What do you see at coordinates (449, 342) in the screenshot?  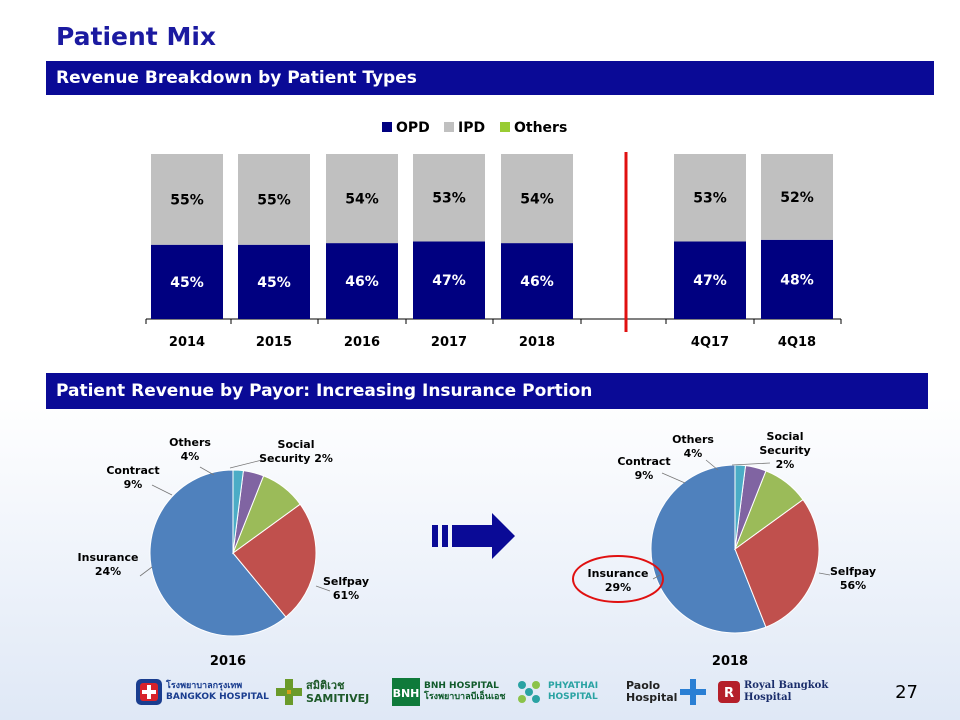 I see `x-tick-label: 2017` at bounding box center [449, 342].